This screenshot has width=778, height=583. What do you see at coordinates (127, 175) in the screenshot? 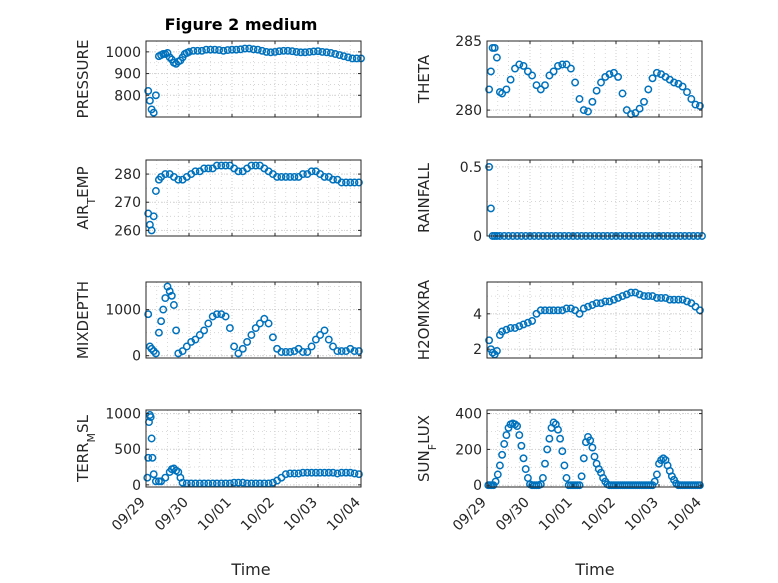
I see `y-tick-label: 280` at bounding box center [127, 175].